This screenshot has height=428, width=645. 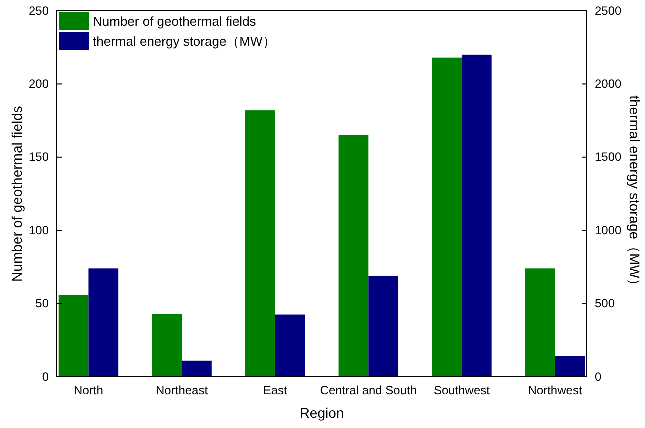 I want to click on y2-axis-title: thermal energy storage（MW）, so click(x=635, y=194).